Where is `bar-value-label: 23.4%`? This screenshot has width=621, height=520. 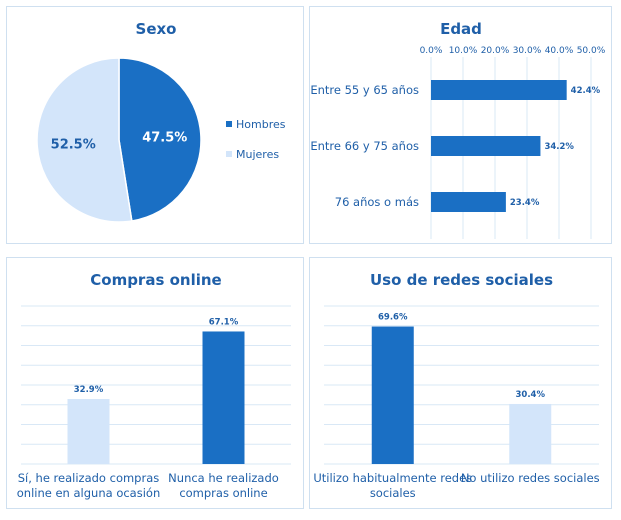 bar-value-label: 23.4% is located at coordinates (525, 203).